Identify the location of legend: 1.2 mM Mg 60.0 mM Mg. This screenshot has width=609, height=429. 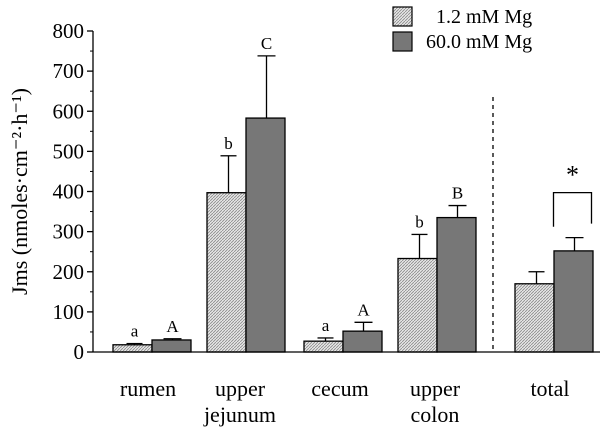
(462, 29).